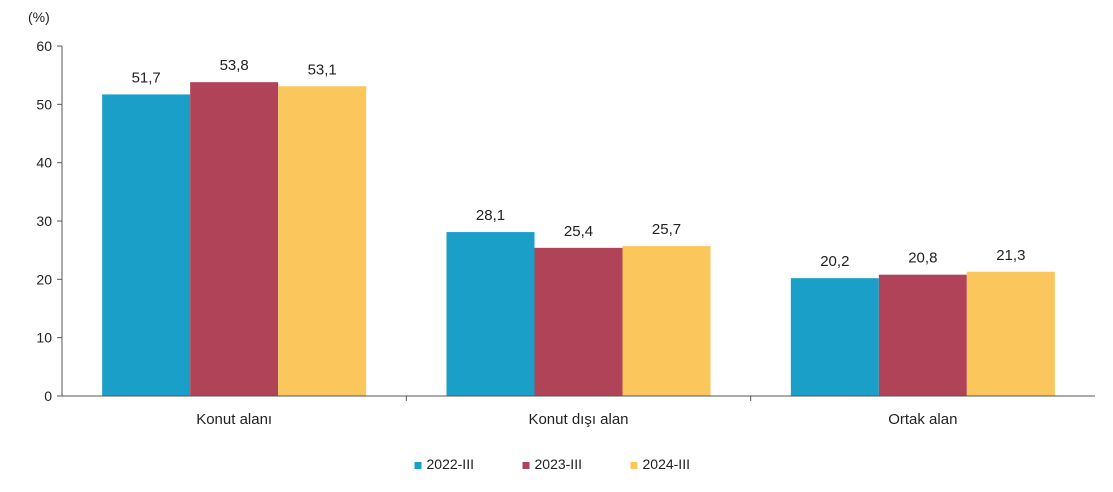 The width and height of the screenshot is (1113, 492). What do you see at coordinates (234, 419) in the screenshot?
I see `x-category-label: Konut alanı` at bounding box center [234, 419].